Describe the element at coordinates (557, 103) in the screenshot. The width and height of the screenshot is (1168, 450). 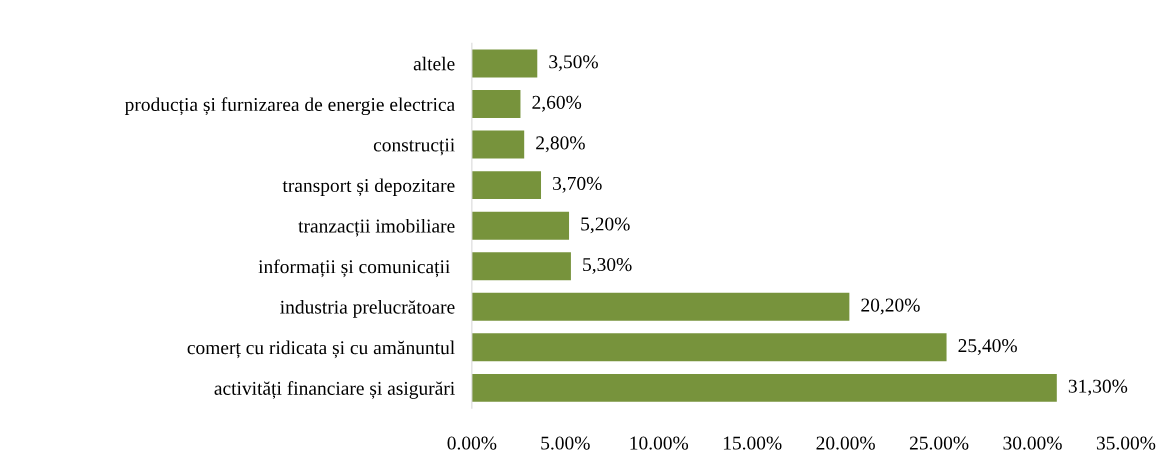
I see `data-label: 2,60%` at that location.